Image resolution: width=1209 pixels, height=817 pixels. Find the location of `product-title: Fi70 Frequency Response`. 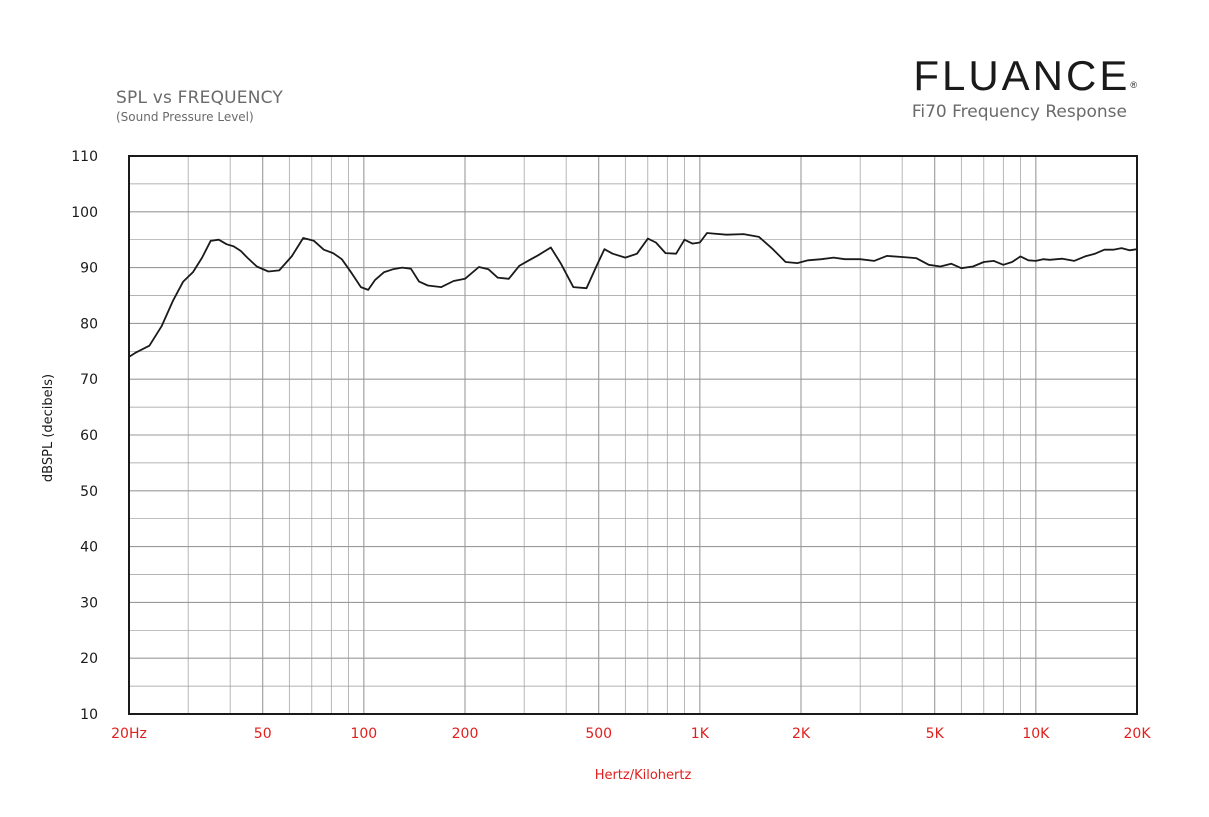

product-title: Fi70 Frequency Response is located at coordinates (1019, 112).